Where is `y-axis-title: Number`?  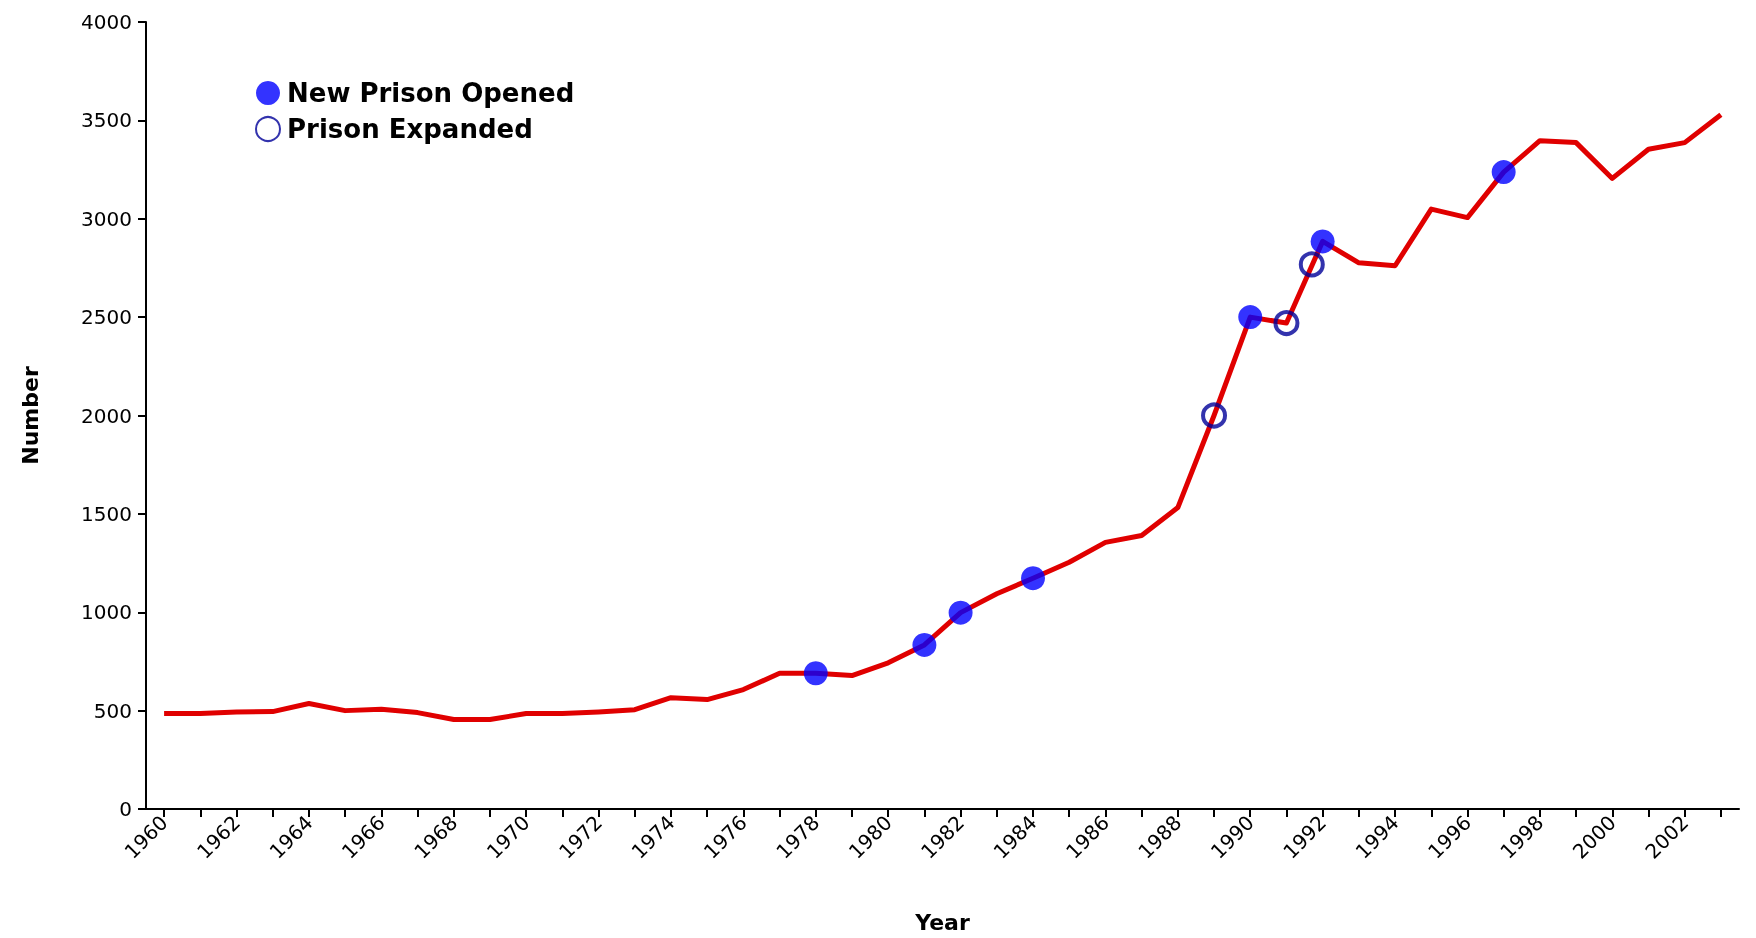 y-axis-title: Number is located at coordinates (30, 415).